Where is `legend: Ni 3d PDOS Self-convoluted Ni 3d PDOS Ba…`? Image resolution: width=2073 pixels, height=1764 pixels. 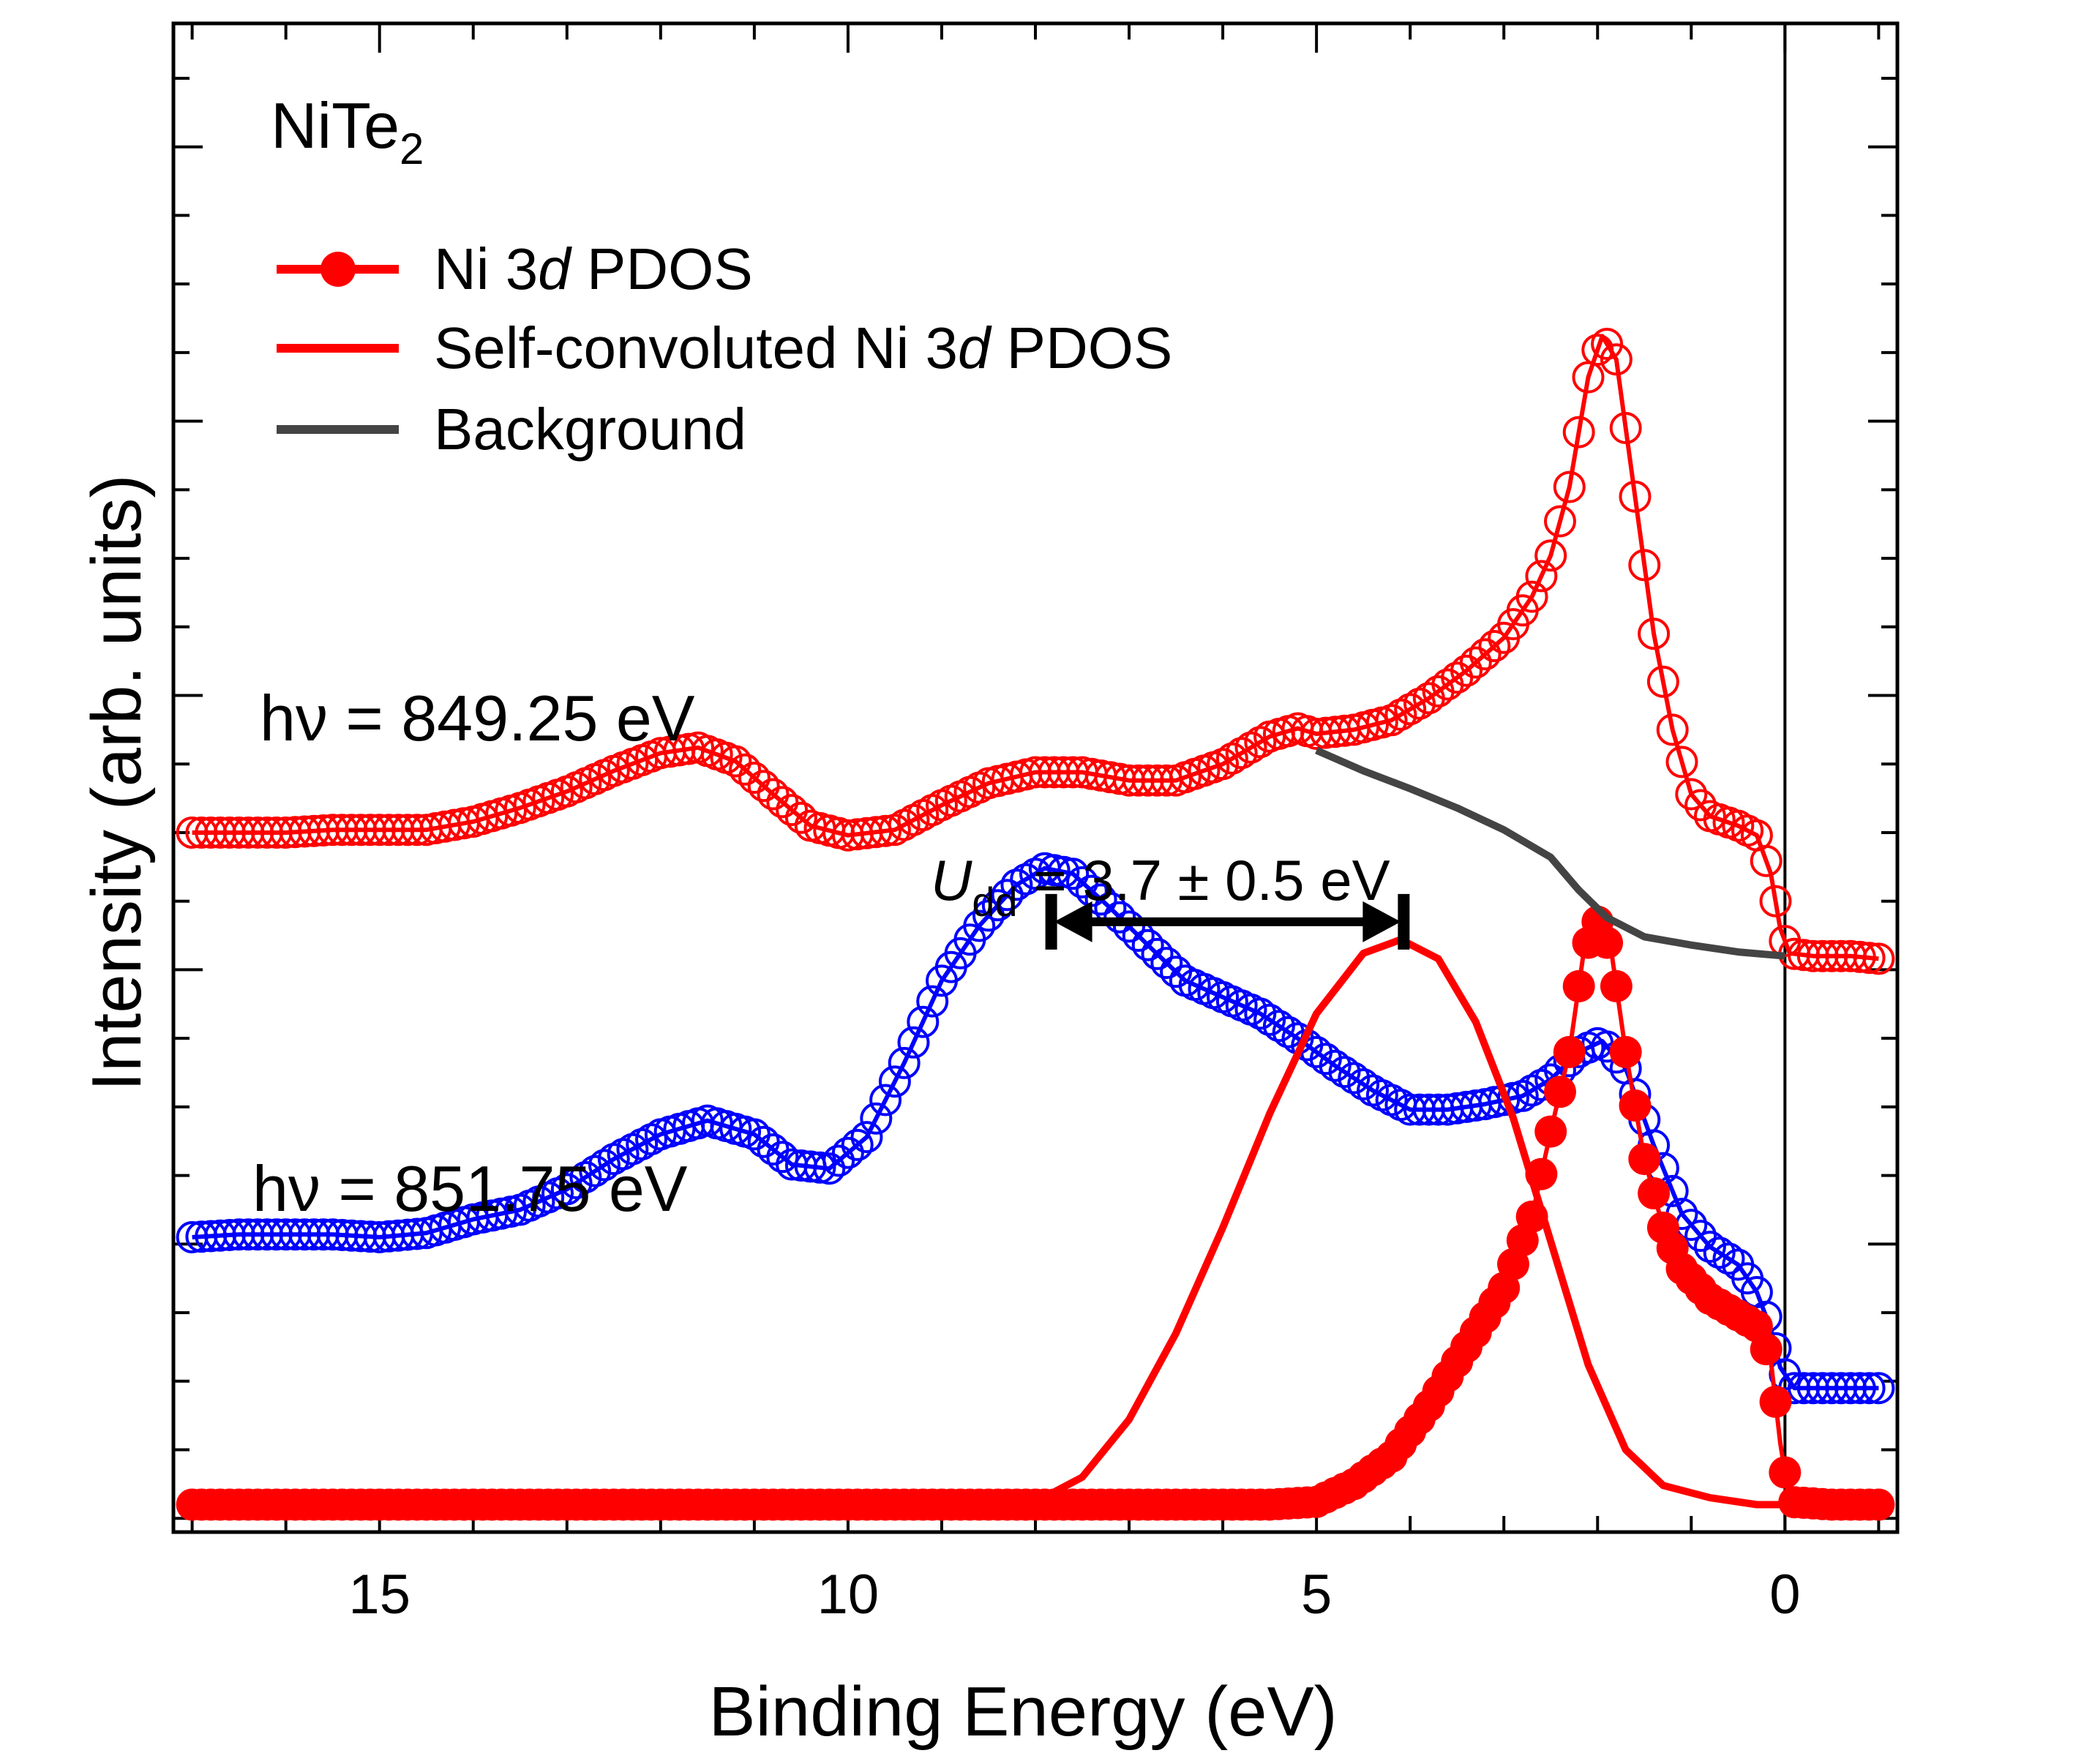
legend: Ni 3d PDOS Self-convoluted Ni 3d PDOS Ba… is located at coordinates (724, 349).